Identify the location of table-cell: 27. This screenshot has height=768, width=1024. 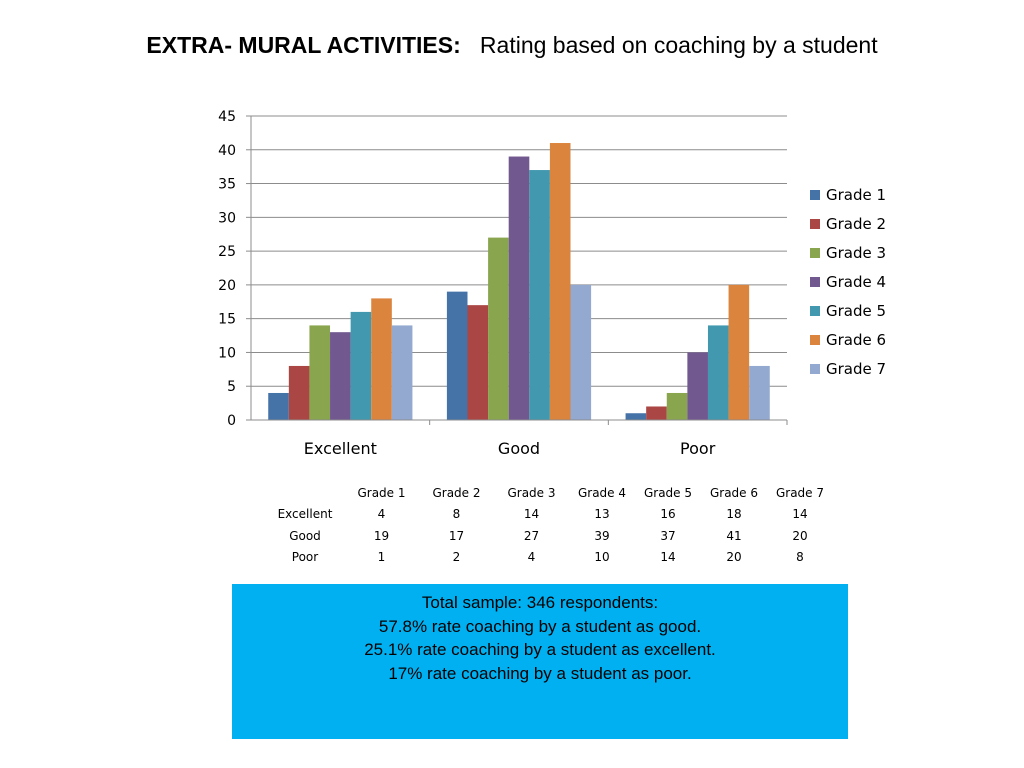
(531, 535).